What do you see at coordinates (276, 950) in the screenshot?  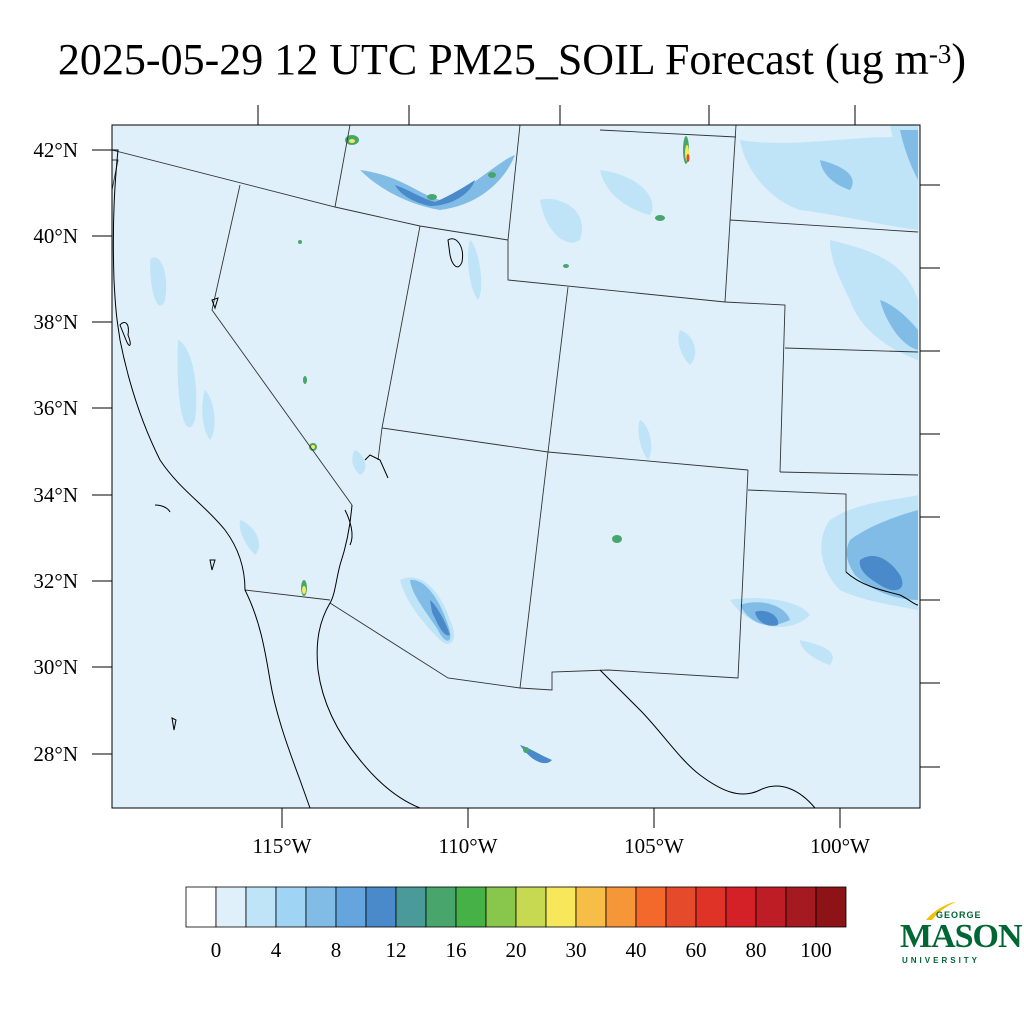 I see `colorbar-label: 4` at bounding box center [276, 950].